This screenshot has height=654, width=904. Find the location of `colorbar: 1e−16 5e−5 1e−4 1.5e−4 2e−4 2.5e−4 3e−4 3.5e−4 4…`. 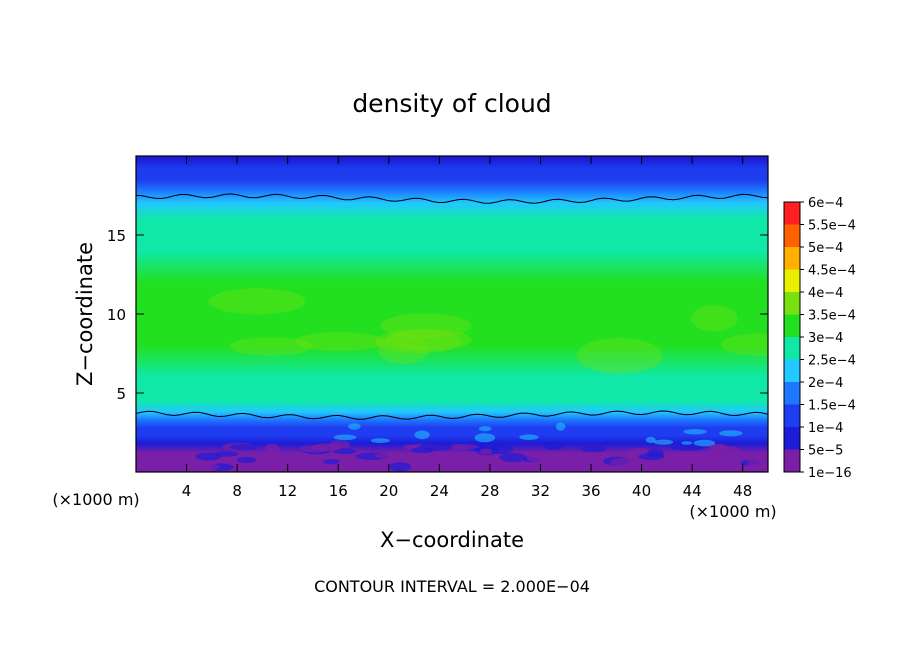

colorbar: 1e−16 5e−5 1e−4 1.5e−4 2e−4 2.5e−4 3e−4 3.5e−4 4… is located at coordinates (819, 338).